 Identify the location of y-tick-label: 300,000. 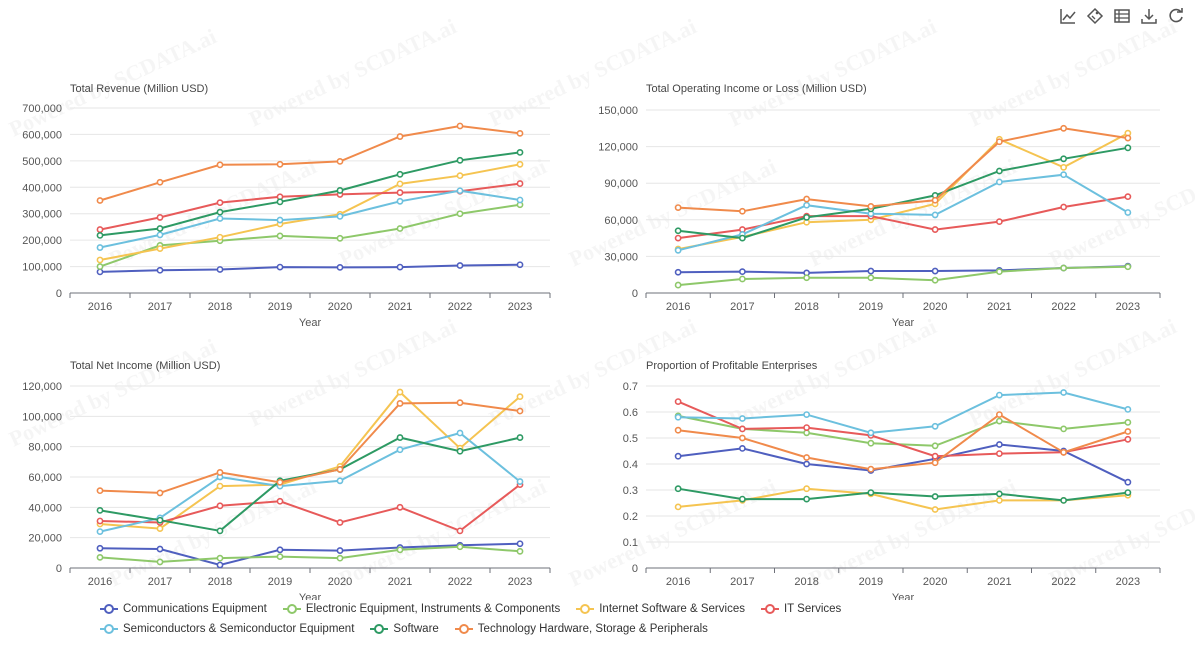
(42, 215).